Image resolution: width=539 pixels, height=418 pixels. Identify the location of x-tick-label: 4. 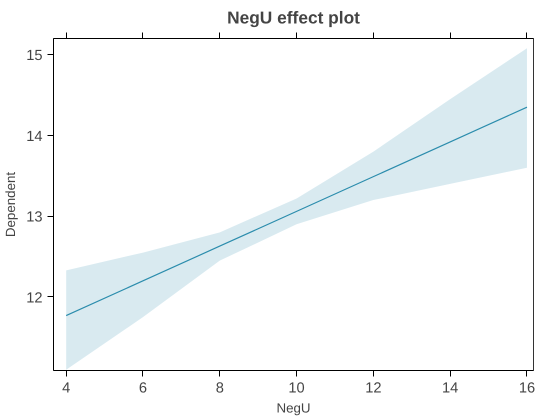
(66, 388).